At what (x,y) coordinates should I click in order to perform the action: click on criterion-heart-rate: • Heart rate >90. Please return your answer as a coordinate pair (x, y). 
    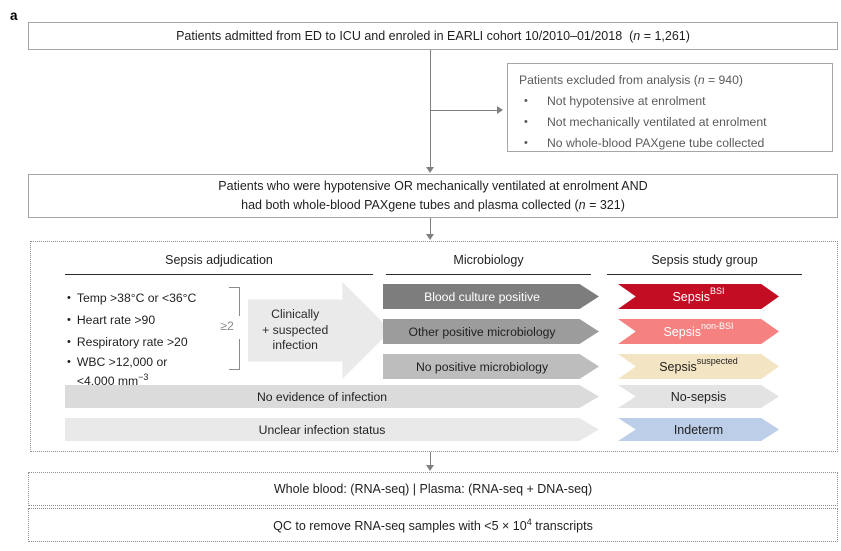
    Looking at the image, I should click on (111, 320).